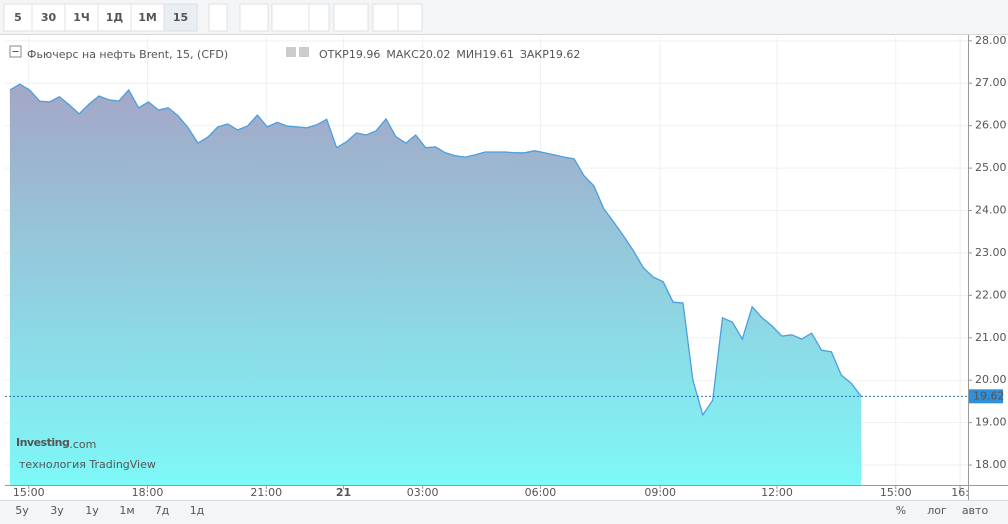 Image resolution: width=1008 pixels, height=524 pixels. Describe the element at coordinates (291, 52) in the screenshot. I see `settings-icon` at that location.